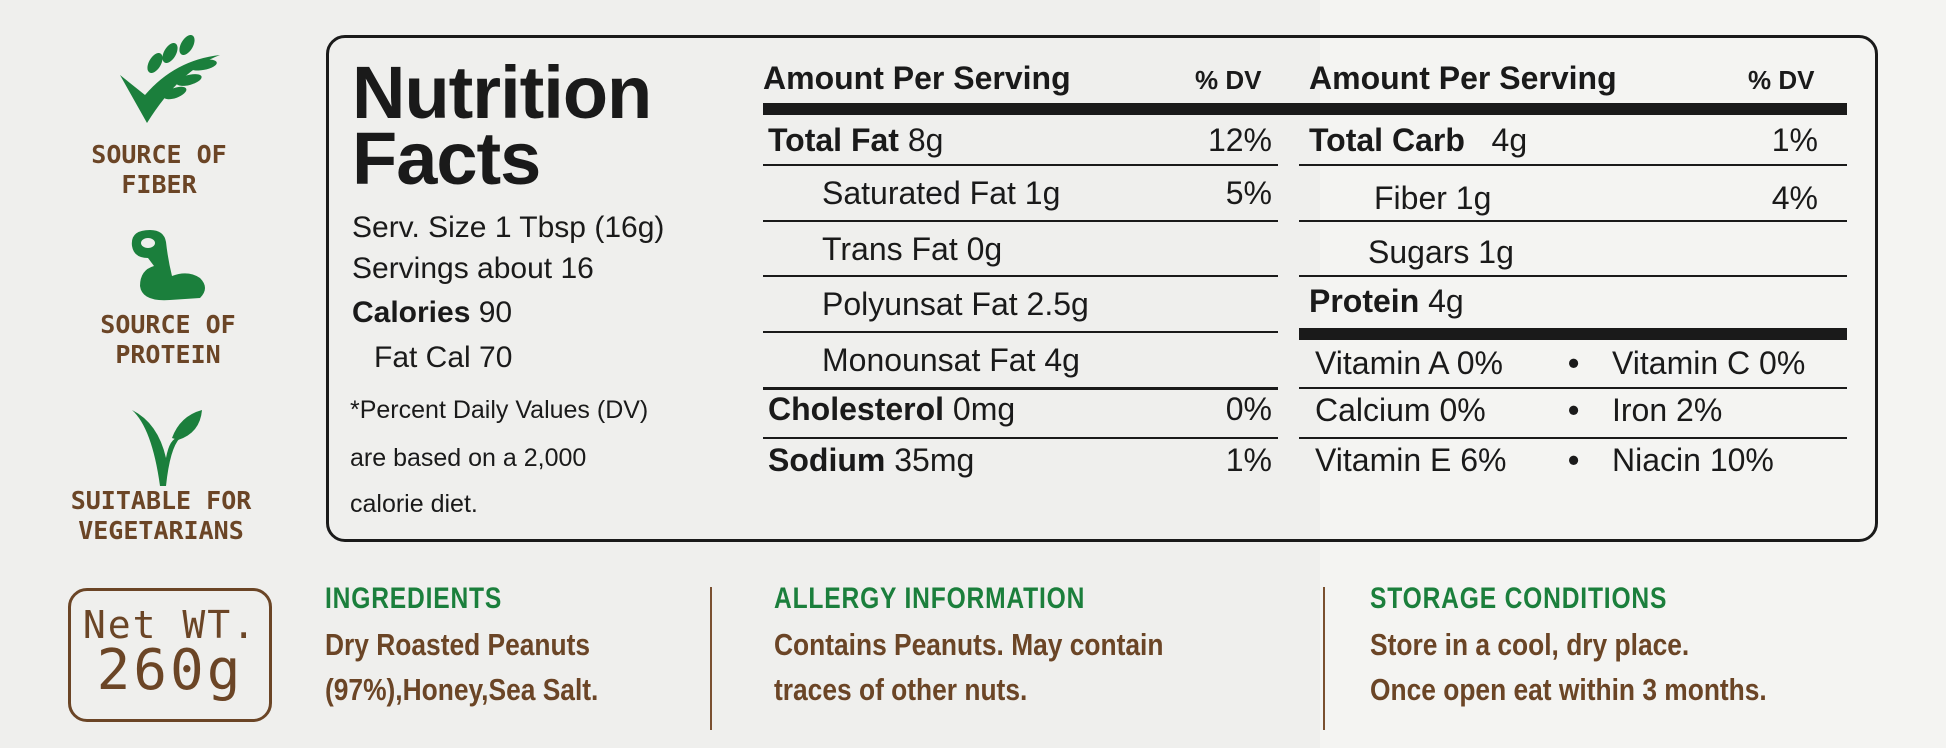 Image resolution: width=1946 pixels, height=748 pixels. I want to click on nutrient-row: Cholesterol 0mg, so click(891, 409).